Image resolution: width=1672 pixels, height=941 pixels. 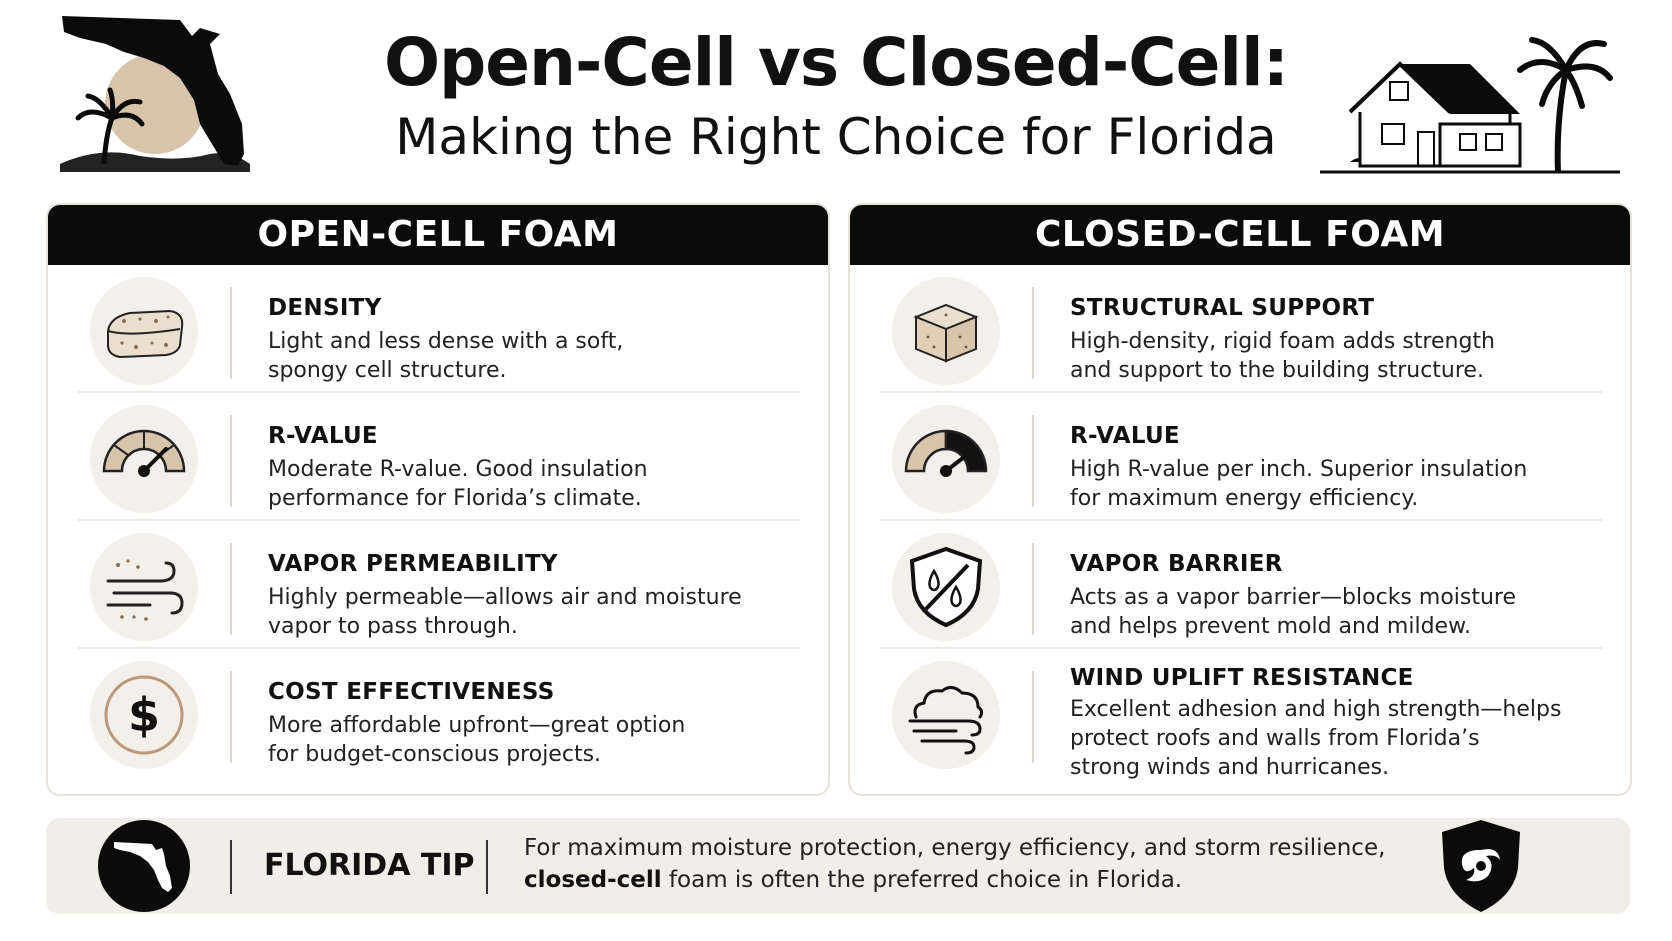 What do you see at coordinates (1481, 866) in the screenshot?
I see `hurricane-shield-icon` at bounding box center [1481, 866].